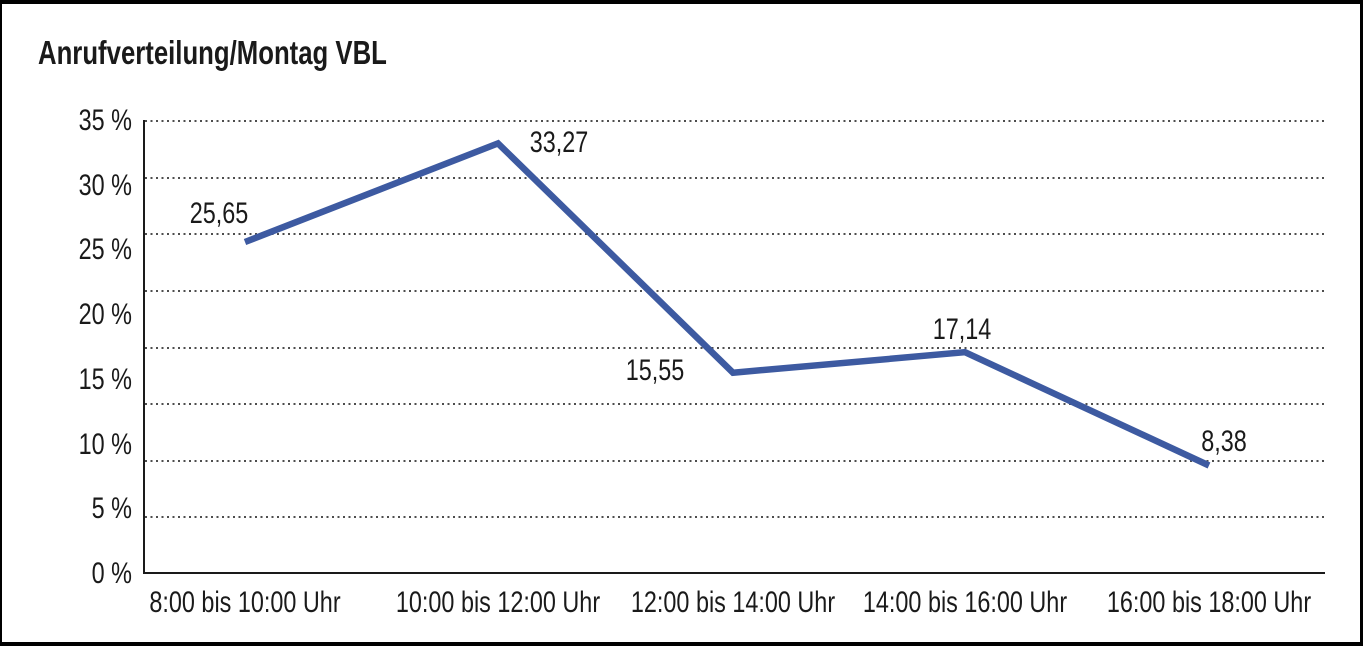 This screenshot has height=646, width=1363. Describe the element at coordinates (105, 315) in the screenshot. I see `y-tick-label: 20 %` at that location.